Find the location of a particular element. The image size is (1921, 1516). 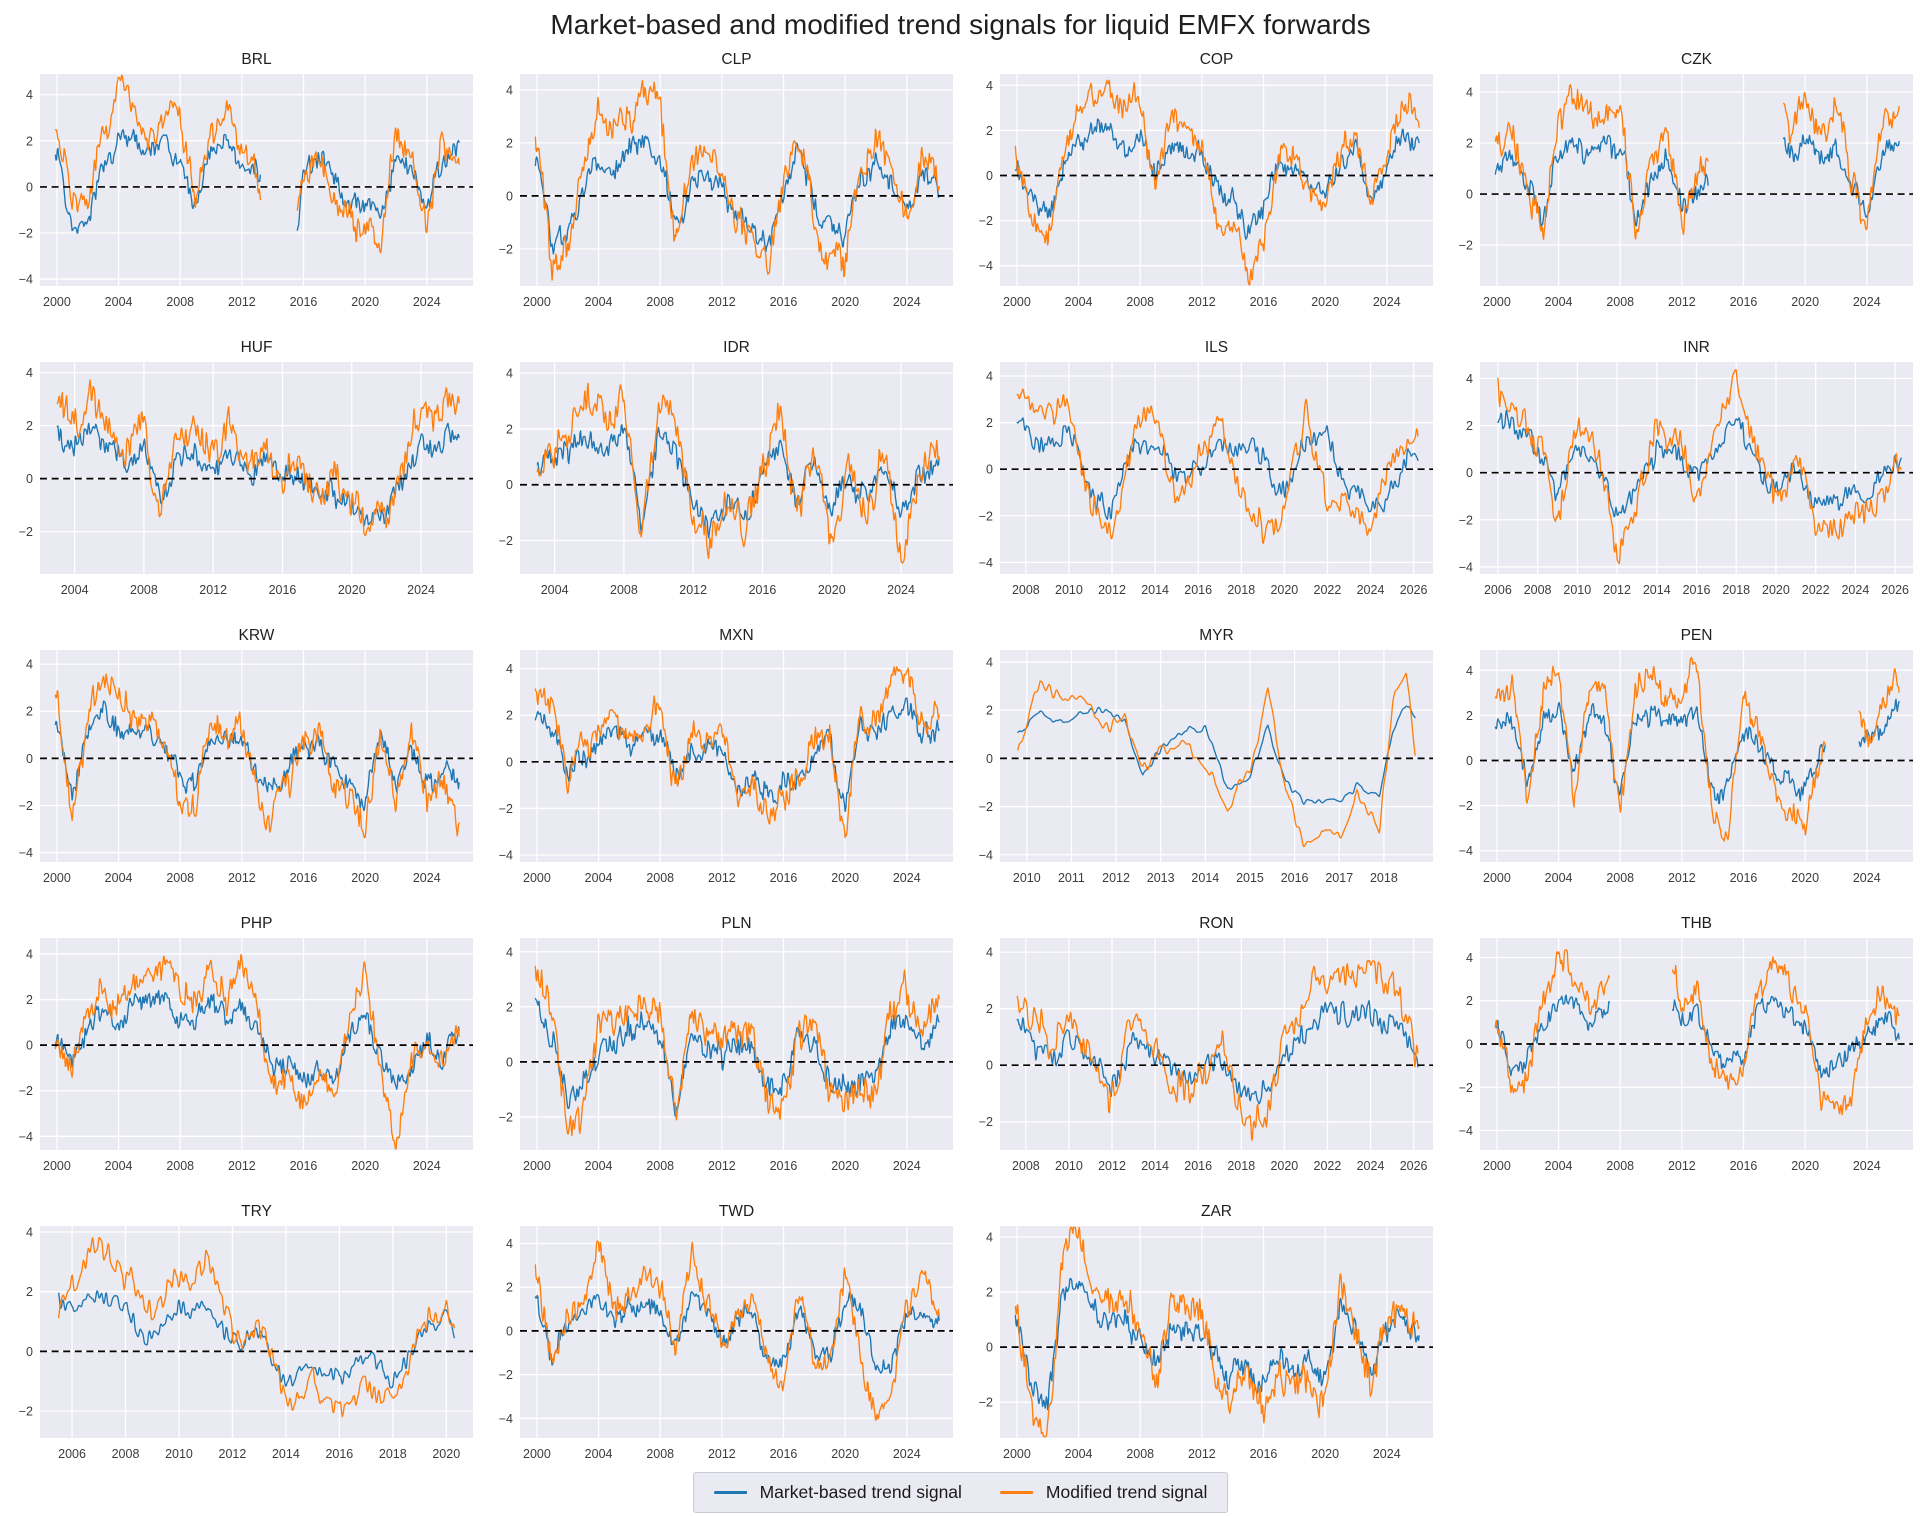

x-tick-label: 2011 is located at coordinates (1071, 878).